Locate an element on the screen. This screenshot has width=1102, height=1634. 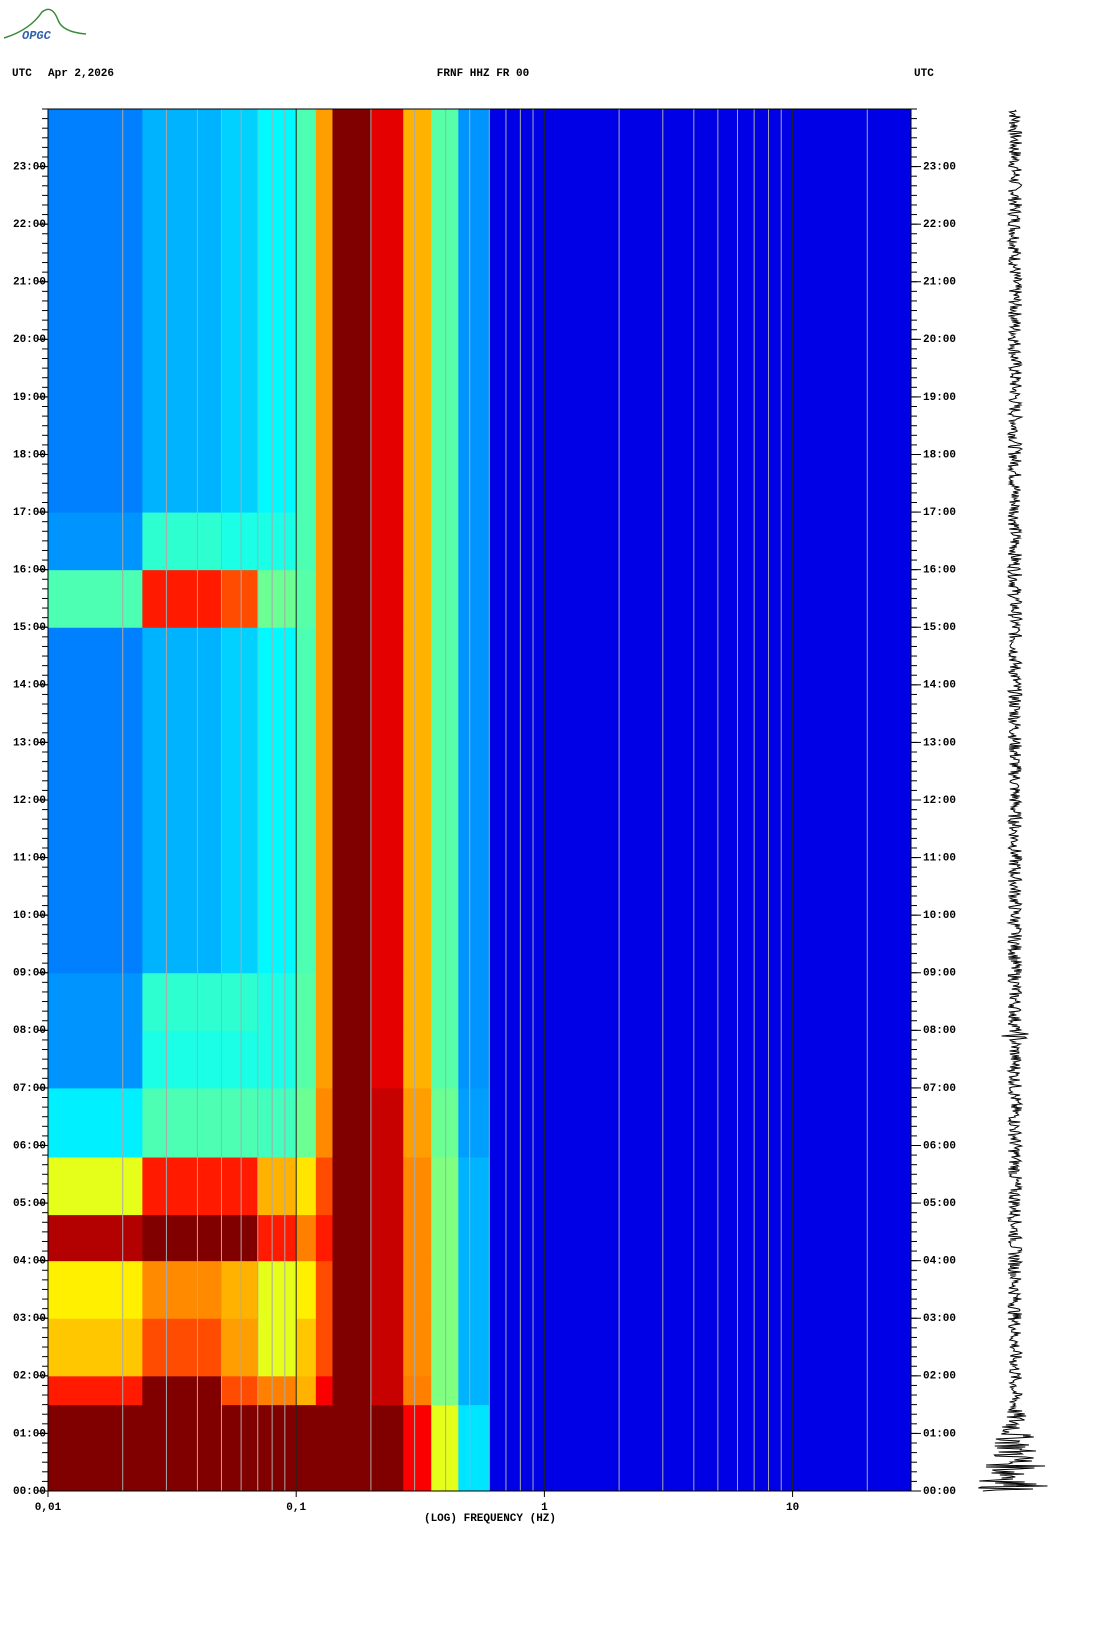
y-tick-label-right: 00:00 is located at coordinates (939, 1492).